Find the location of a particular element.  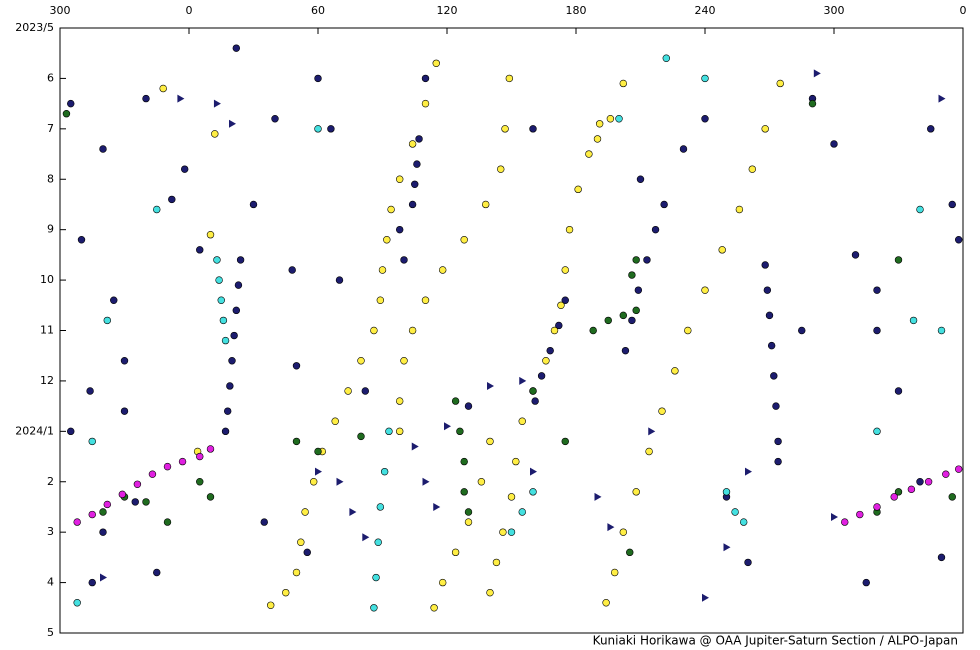

x-tick-label: 120 is located at coordinates (447, 10).